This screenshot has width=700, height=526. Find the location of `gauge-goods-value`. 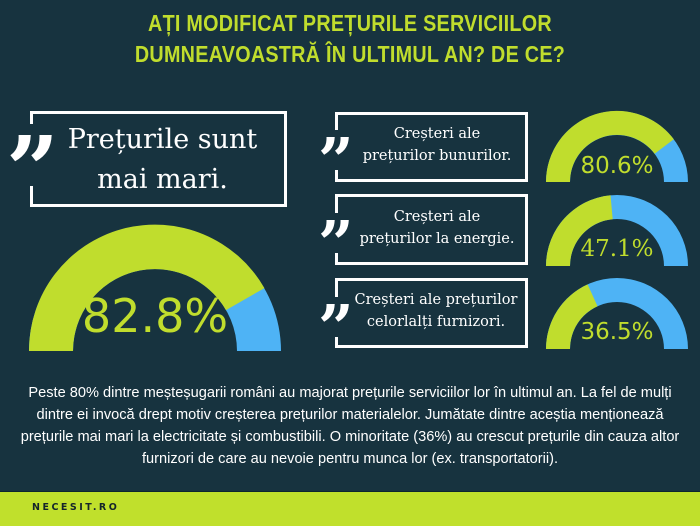

gauge-goods-value is located at coordinates (609, 146).